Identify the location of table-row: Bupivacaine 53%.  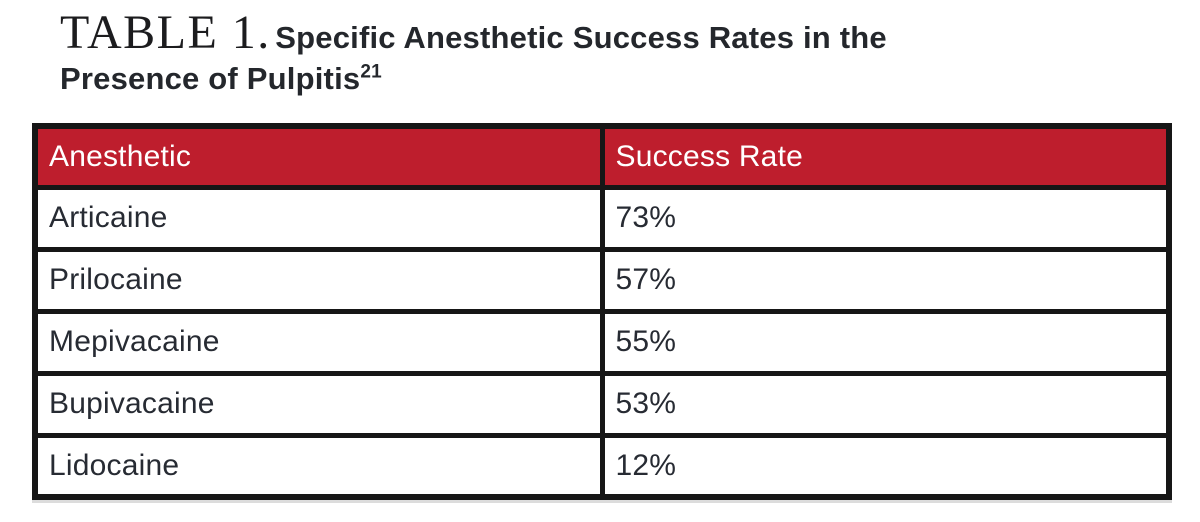
(602, 404).